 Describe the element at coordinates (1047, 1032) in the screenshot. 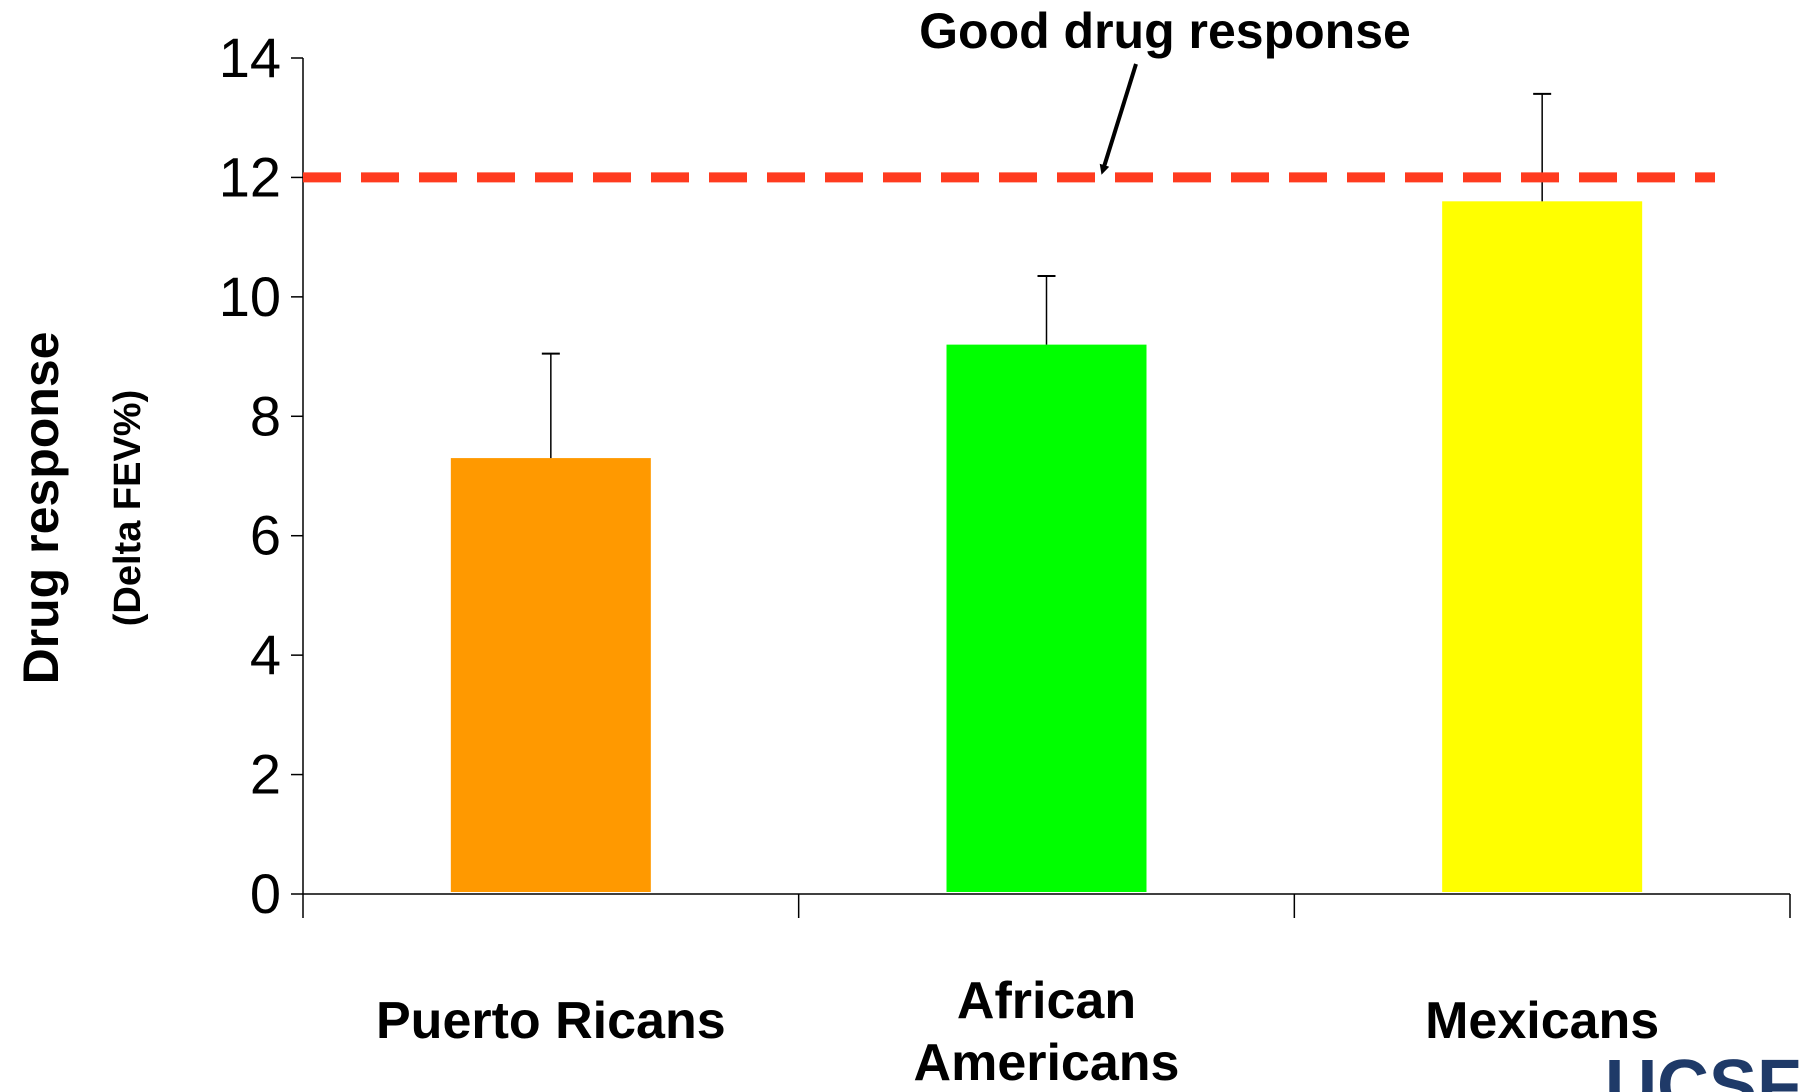

I see `category-label: African Americans` at that location.